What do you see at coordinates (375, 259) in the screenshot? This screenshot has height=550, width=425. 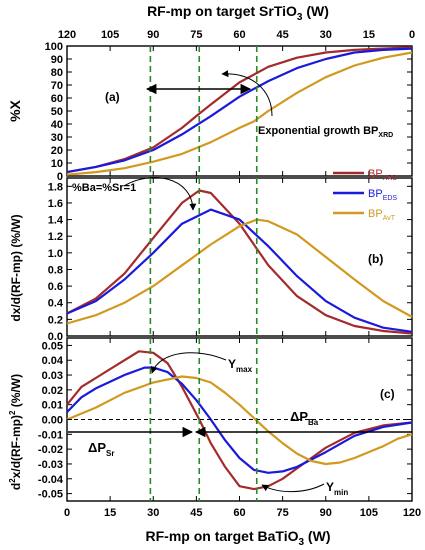 I see `panel-label-b: (b)` at bounding box center [375, 259].